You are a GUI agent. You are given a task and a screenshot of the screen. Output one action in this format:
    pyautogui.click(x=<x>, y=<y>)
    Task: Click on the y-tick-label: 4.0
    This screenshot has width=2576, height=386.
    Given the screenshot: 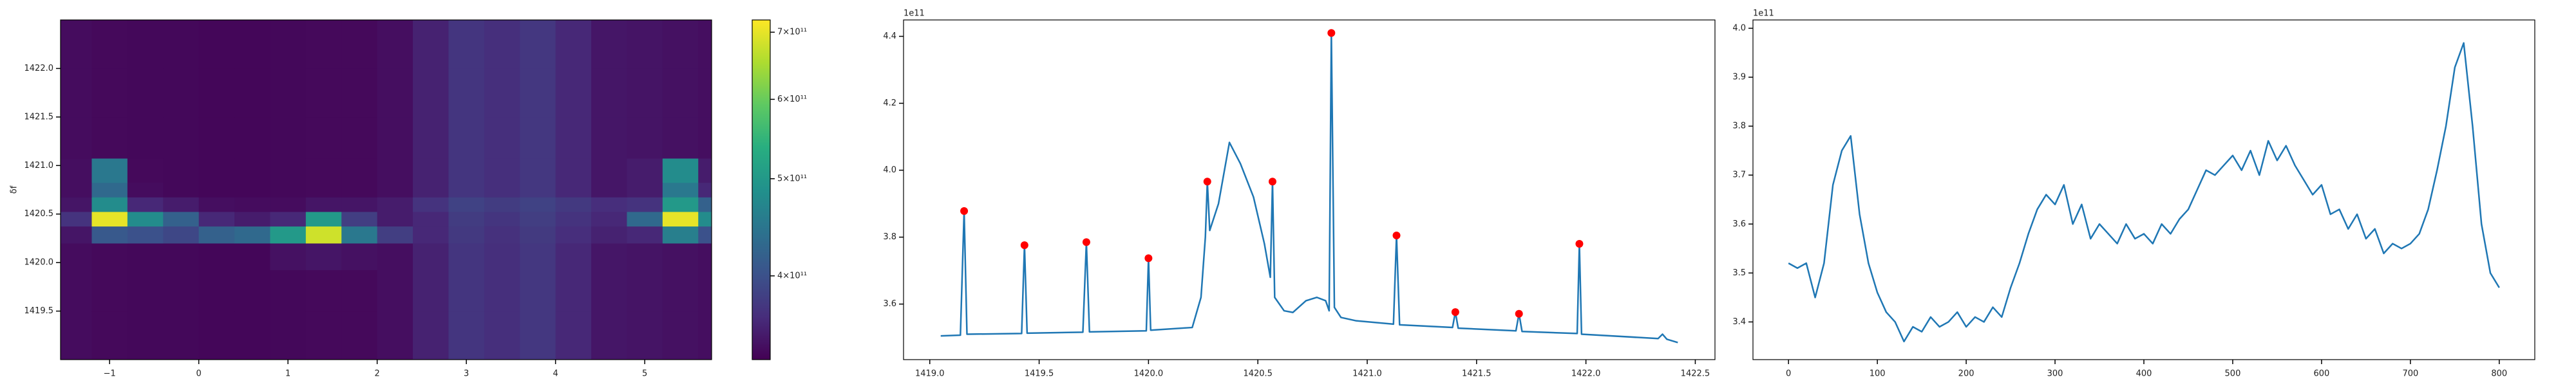 What is the action you would take?
    pyautogui.click(x=889, y=170)
    